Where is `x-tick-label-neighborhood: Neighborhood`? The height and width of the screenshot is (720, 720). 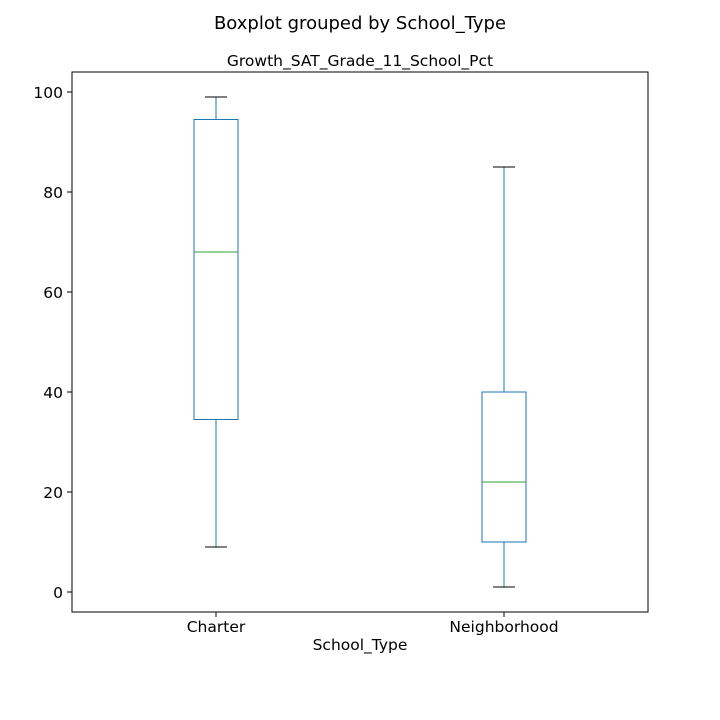
x-tick-label-neighborhood: Neighborhood is located at coordinates (503, 627).